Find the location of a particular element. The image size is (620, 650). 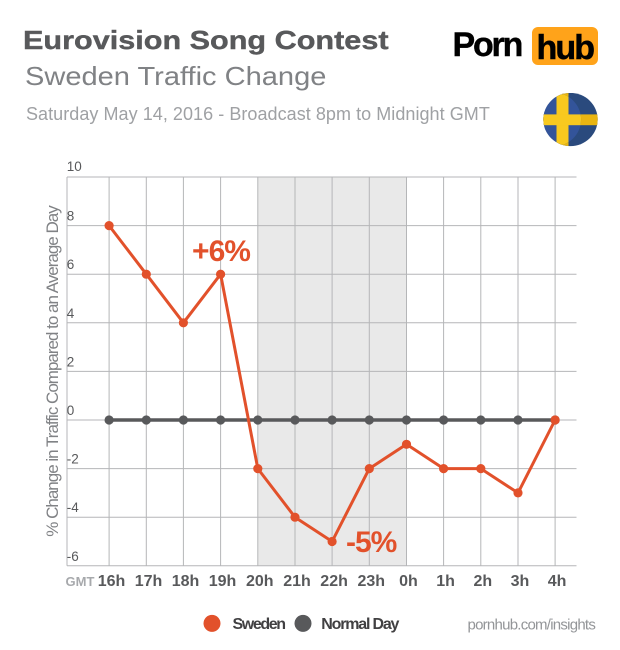

svg-text: -2 is located at coordinates (73, 459).